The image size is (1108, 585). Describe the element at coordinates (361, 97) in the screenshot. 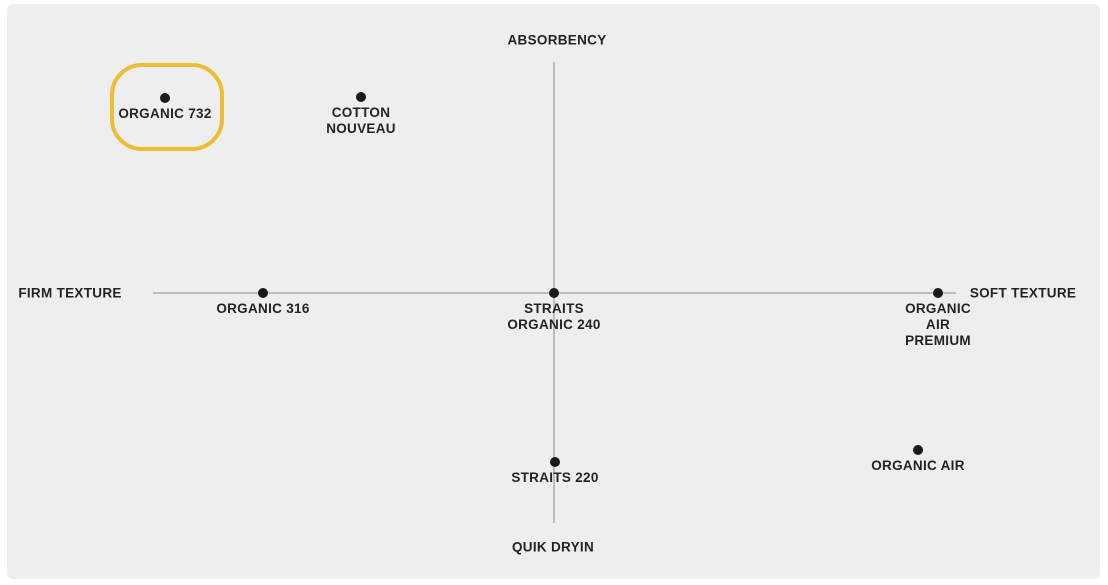

I see `data-point-cotton-nouveau` at that location.